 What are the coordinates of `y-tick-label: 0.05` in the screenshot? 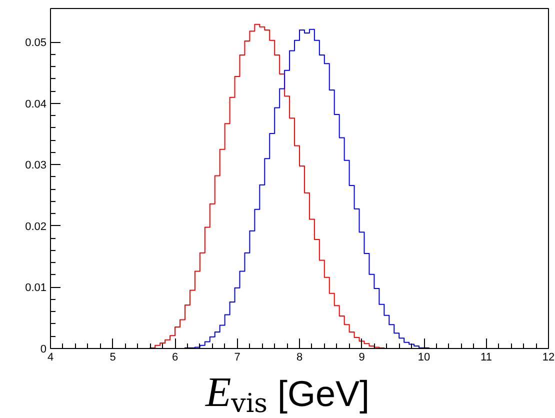 It's located at (36, 43).